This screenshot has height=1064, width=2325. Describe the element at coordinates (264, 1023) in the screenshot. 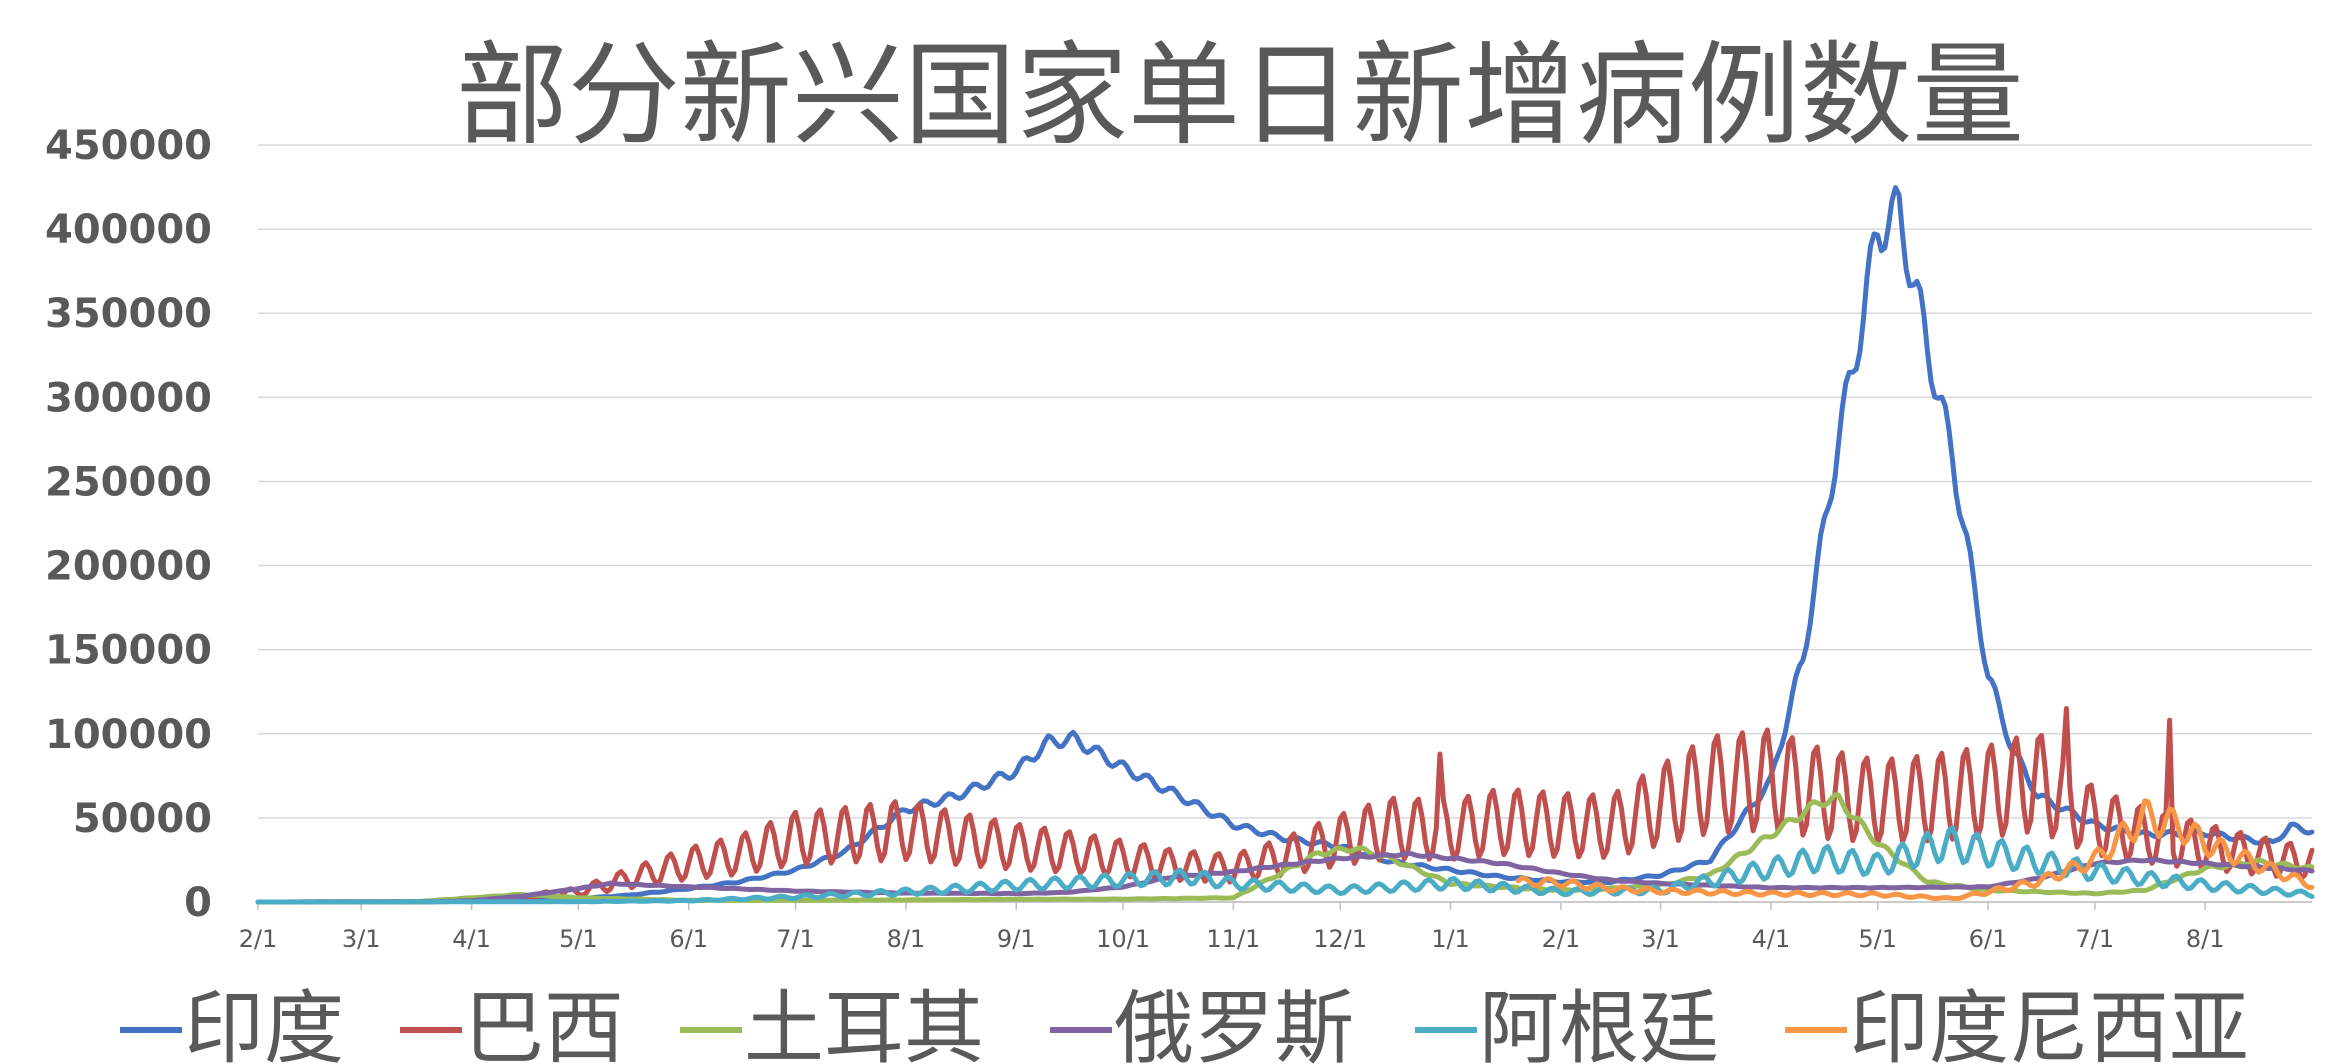

I see `legend-label: 印度` at that location.